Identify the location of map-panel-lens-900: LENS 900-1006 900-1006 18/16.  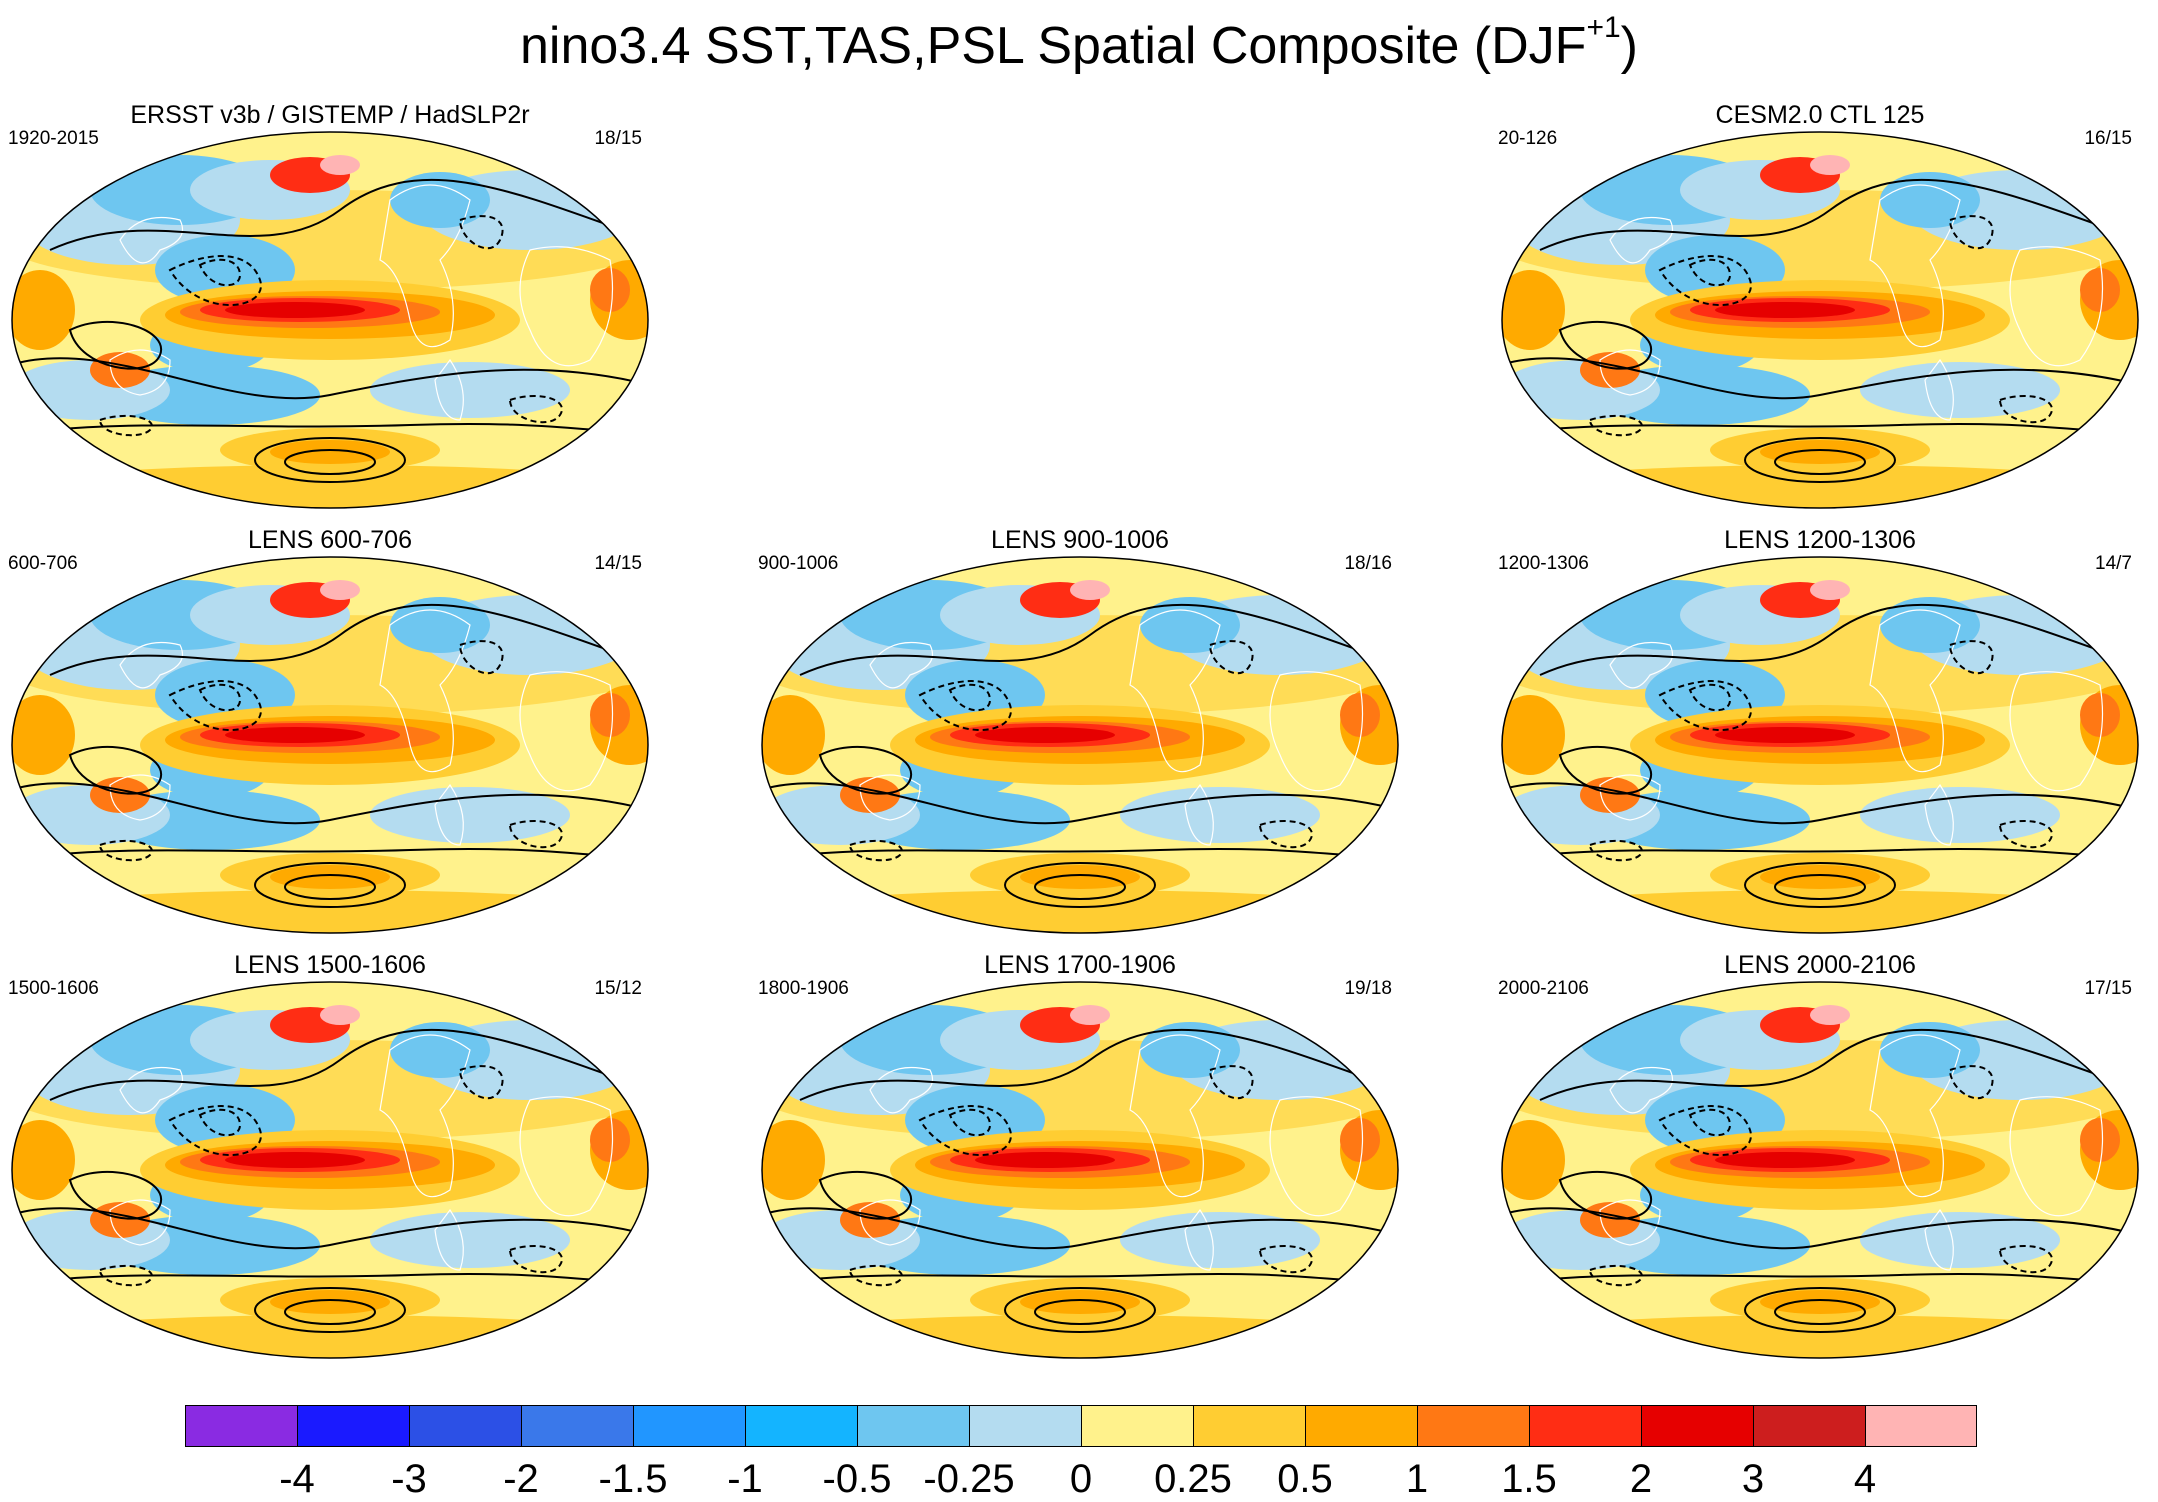
(1080, 732).